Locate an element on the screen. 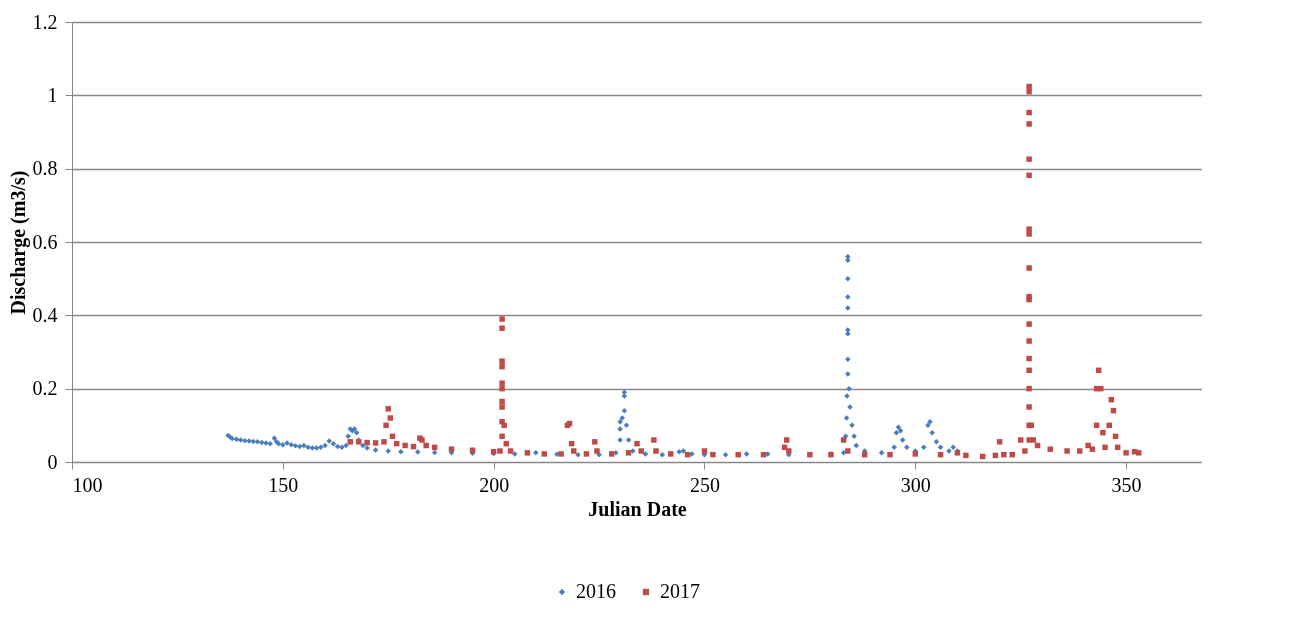  y-tick-label: 0.6 is located at coordinates (45, 241).